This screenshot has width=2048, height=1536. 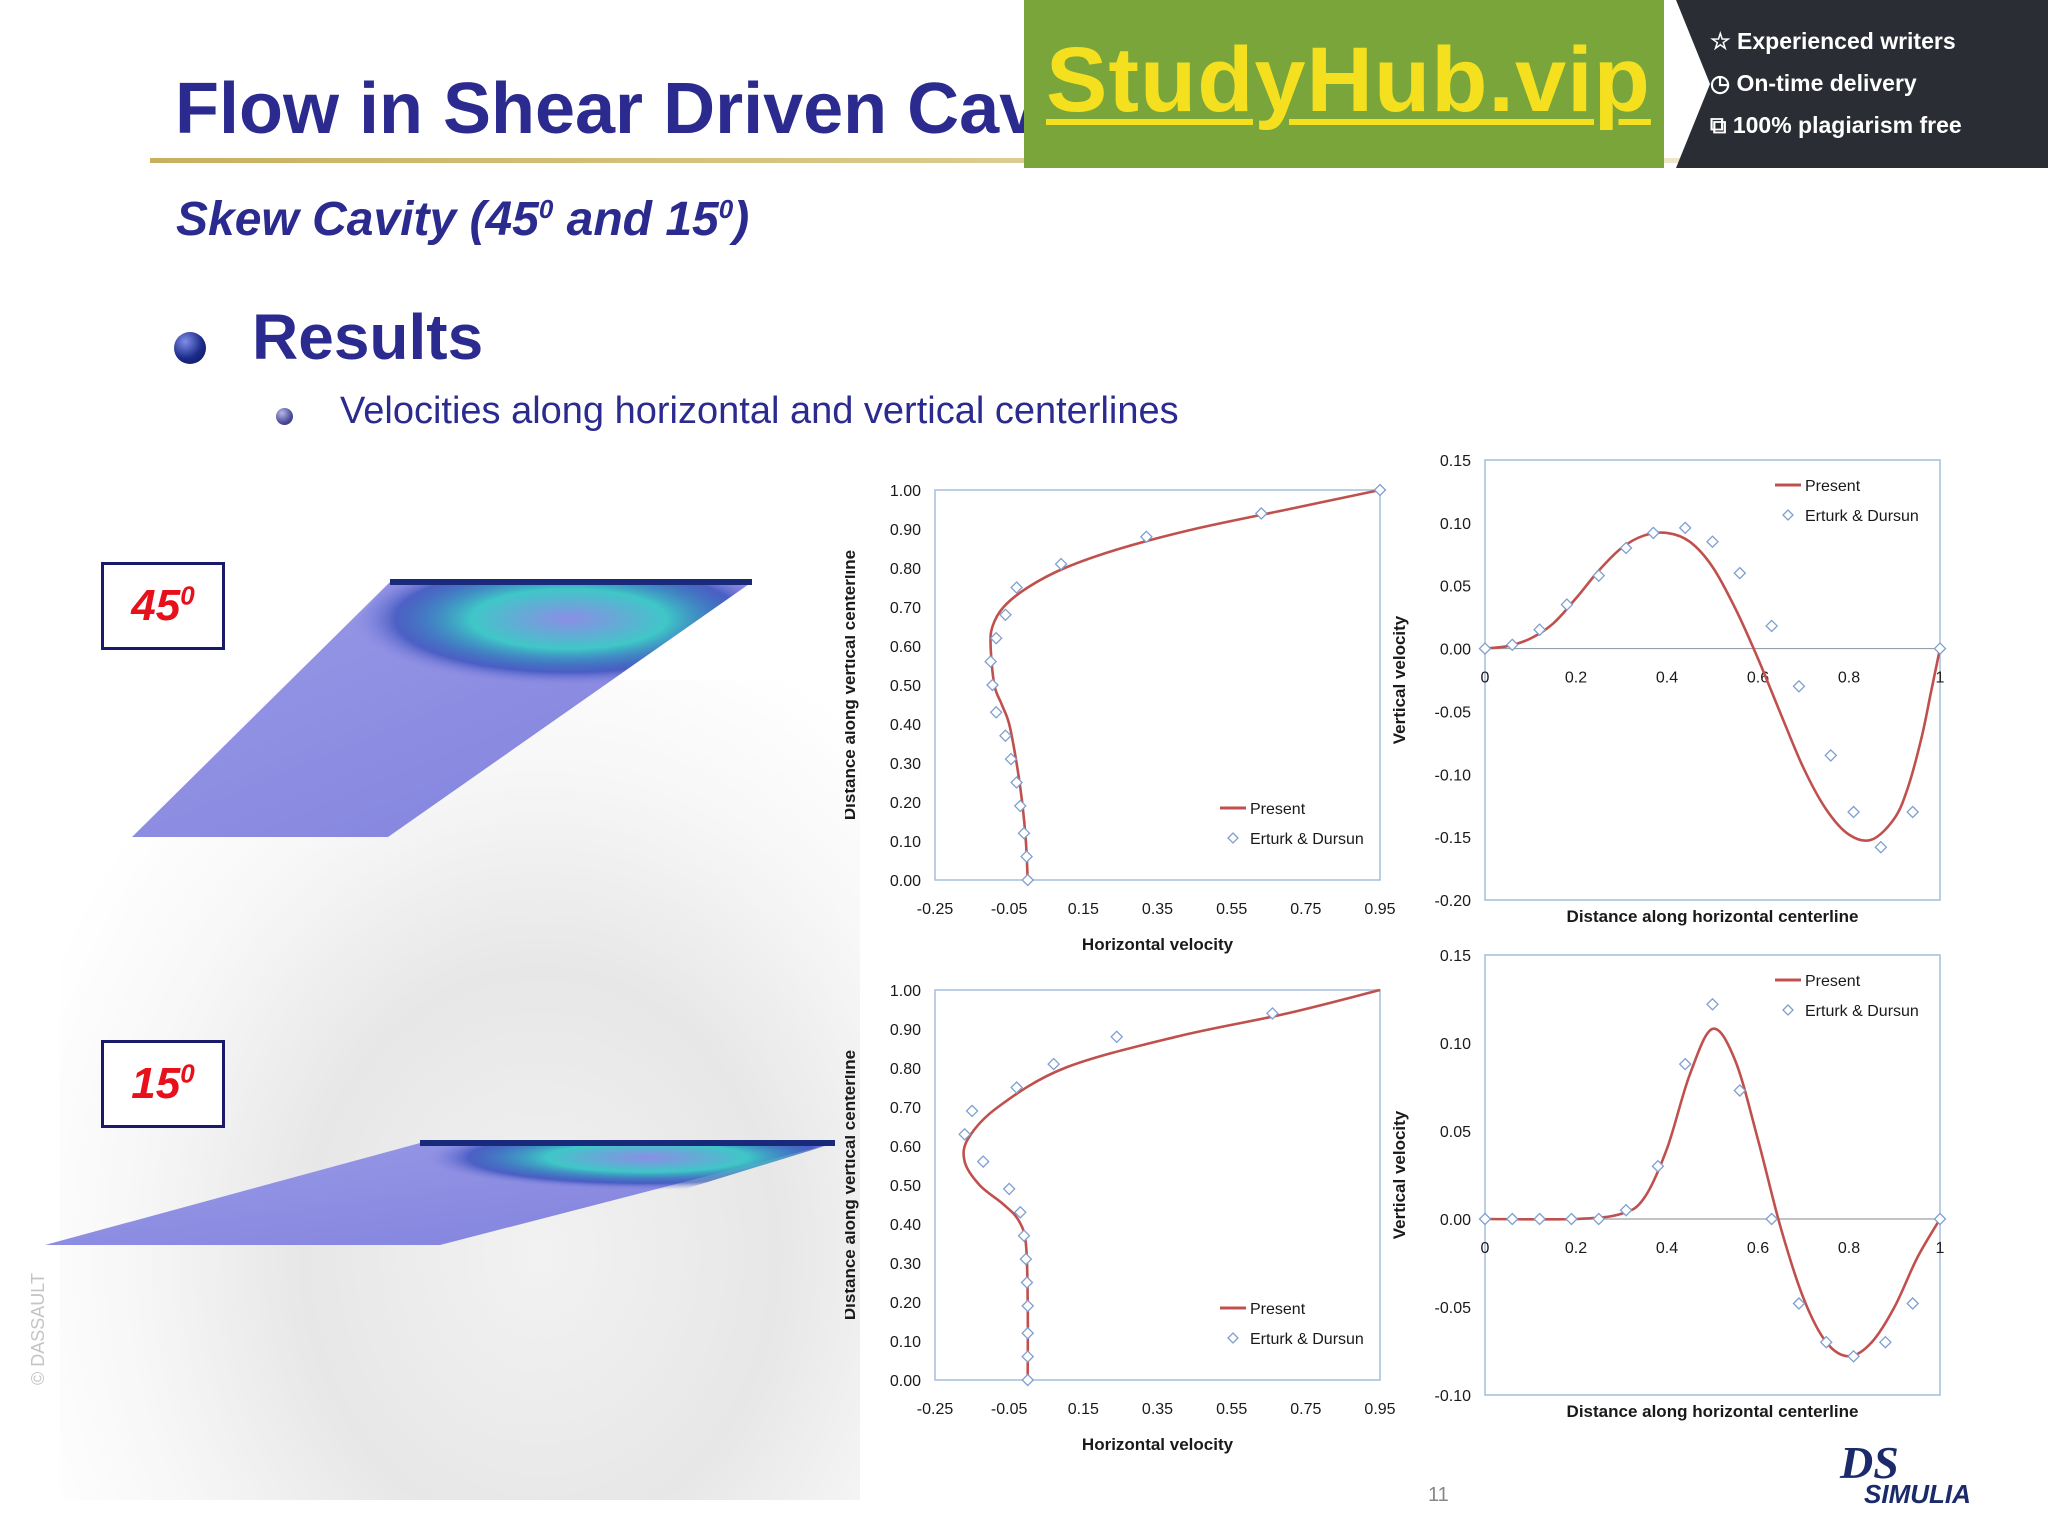 I want to click on series-line-present, so click(x=1185, y=684).